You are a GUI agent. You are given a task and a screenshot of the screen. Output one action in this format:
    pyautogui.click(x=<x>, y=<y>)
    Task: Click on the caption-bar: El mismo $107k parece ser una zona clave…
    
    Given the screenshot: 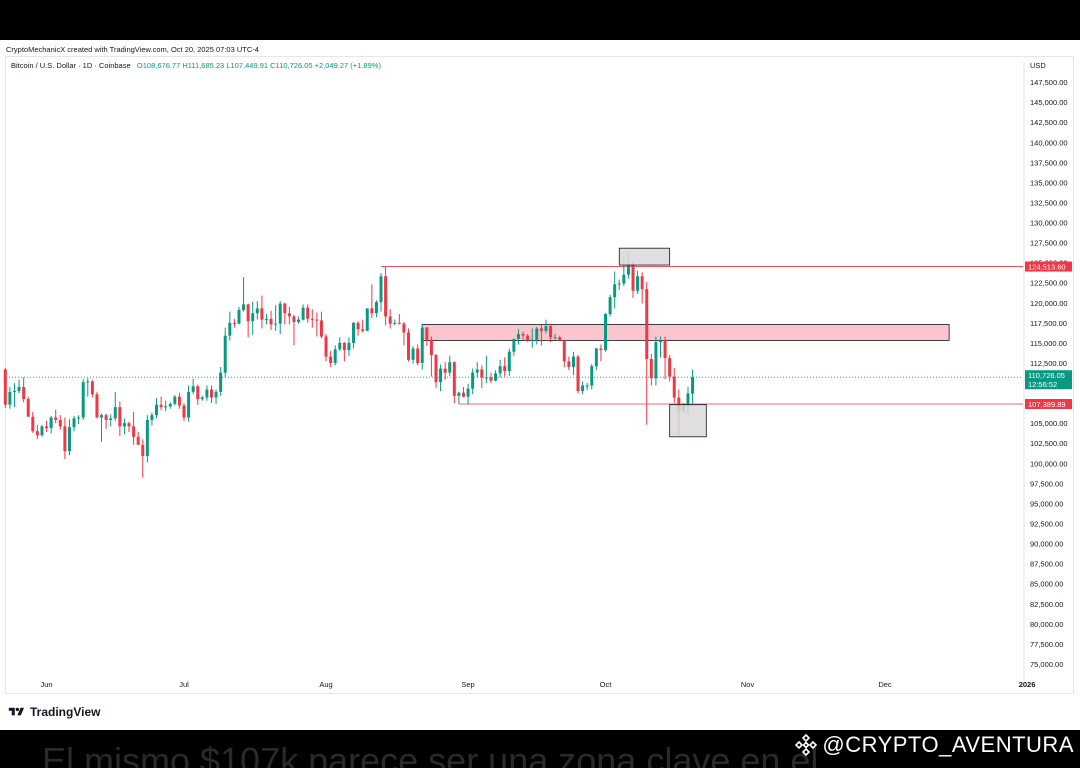 What is the action you would take?
    pyautogui.click(x=540, y=749)
    